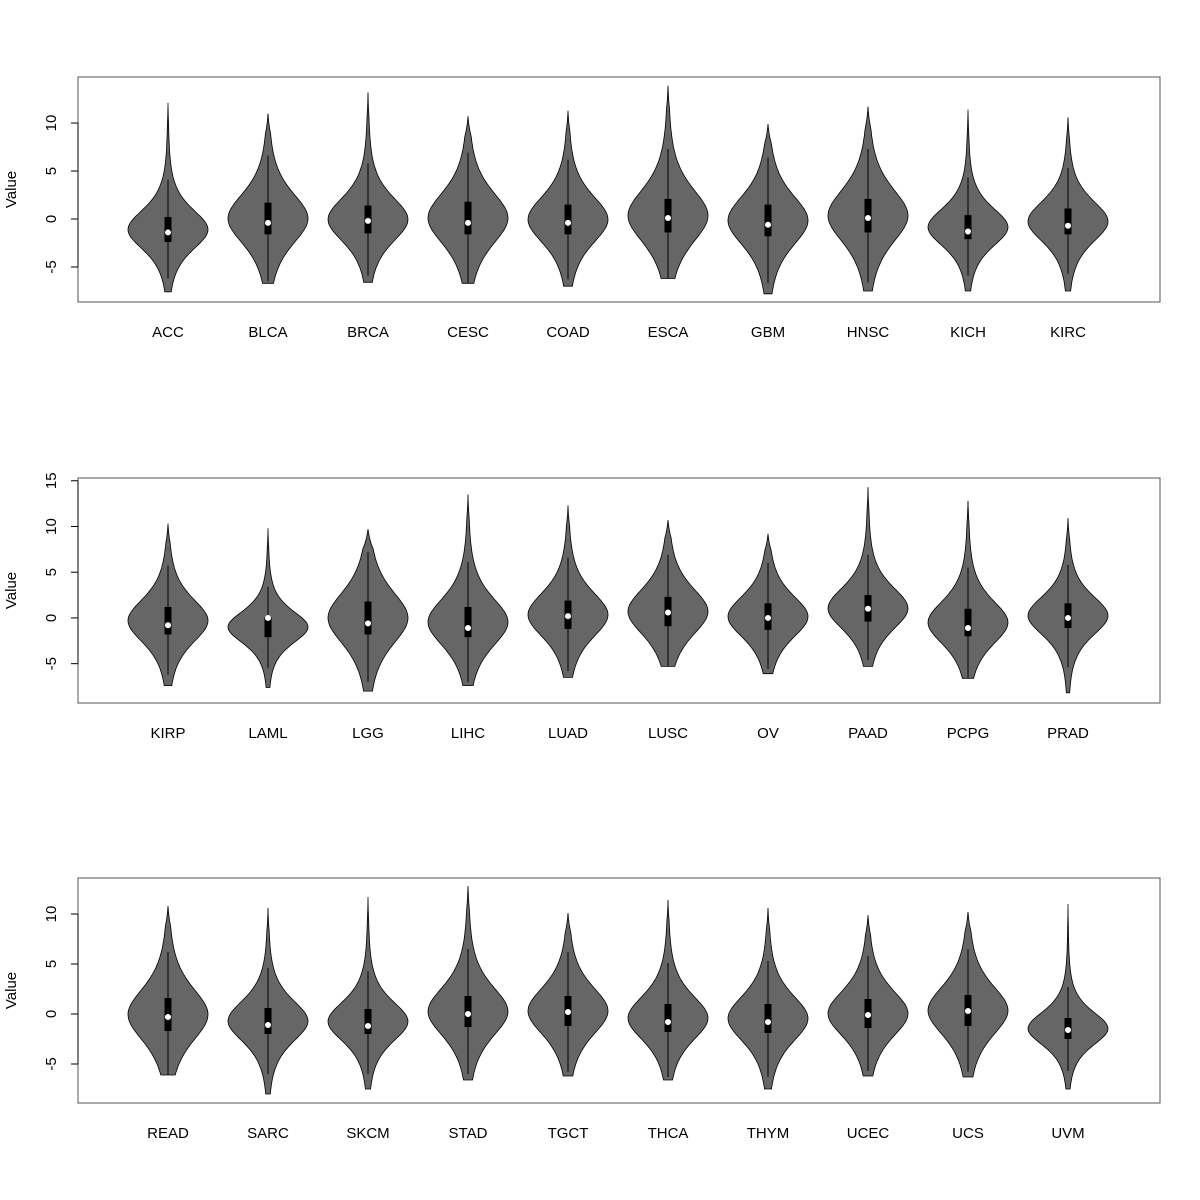  I want to click on y-tick-label: 15, so click(51, 480).